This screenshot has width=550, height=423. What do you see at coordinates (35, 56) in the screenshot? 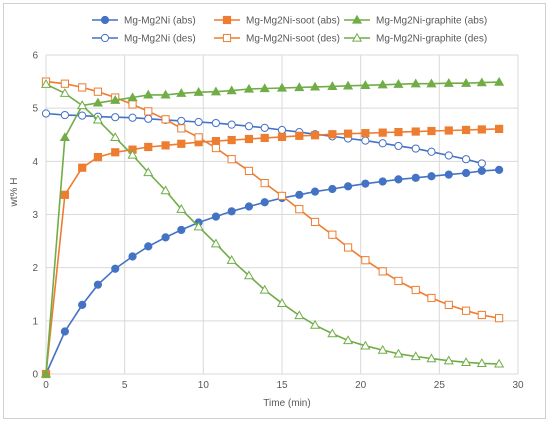
I see `y-tick-label: 6` at bounding box center [35, 56].